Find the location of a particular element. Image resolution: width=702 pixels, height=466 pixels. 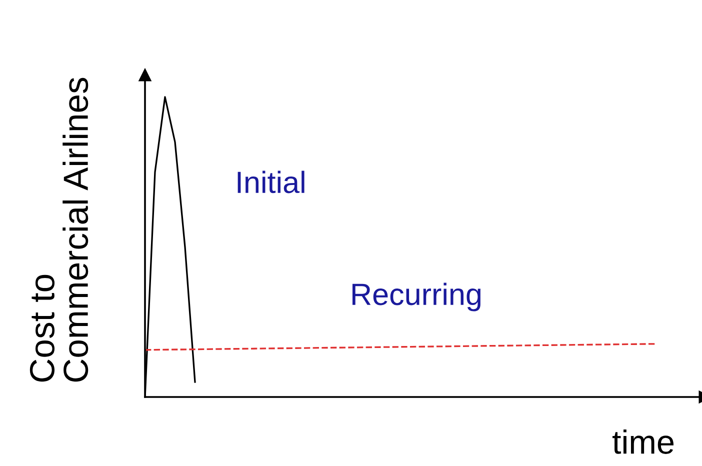

x-axis-title: time is located at coordinates (643, 441).